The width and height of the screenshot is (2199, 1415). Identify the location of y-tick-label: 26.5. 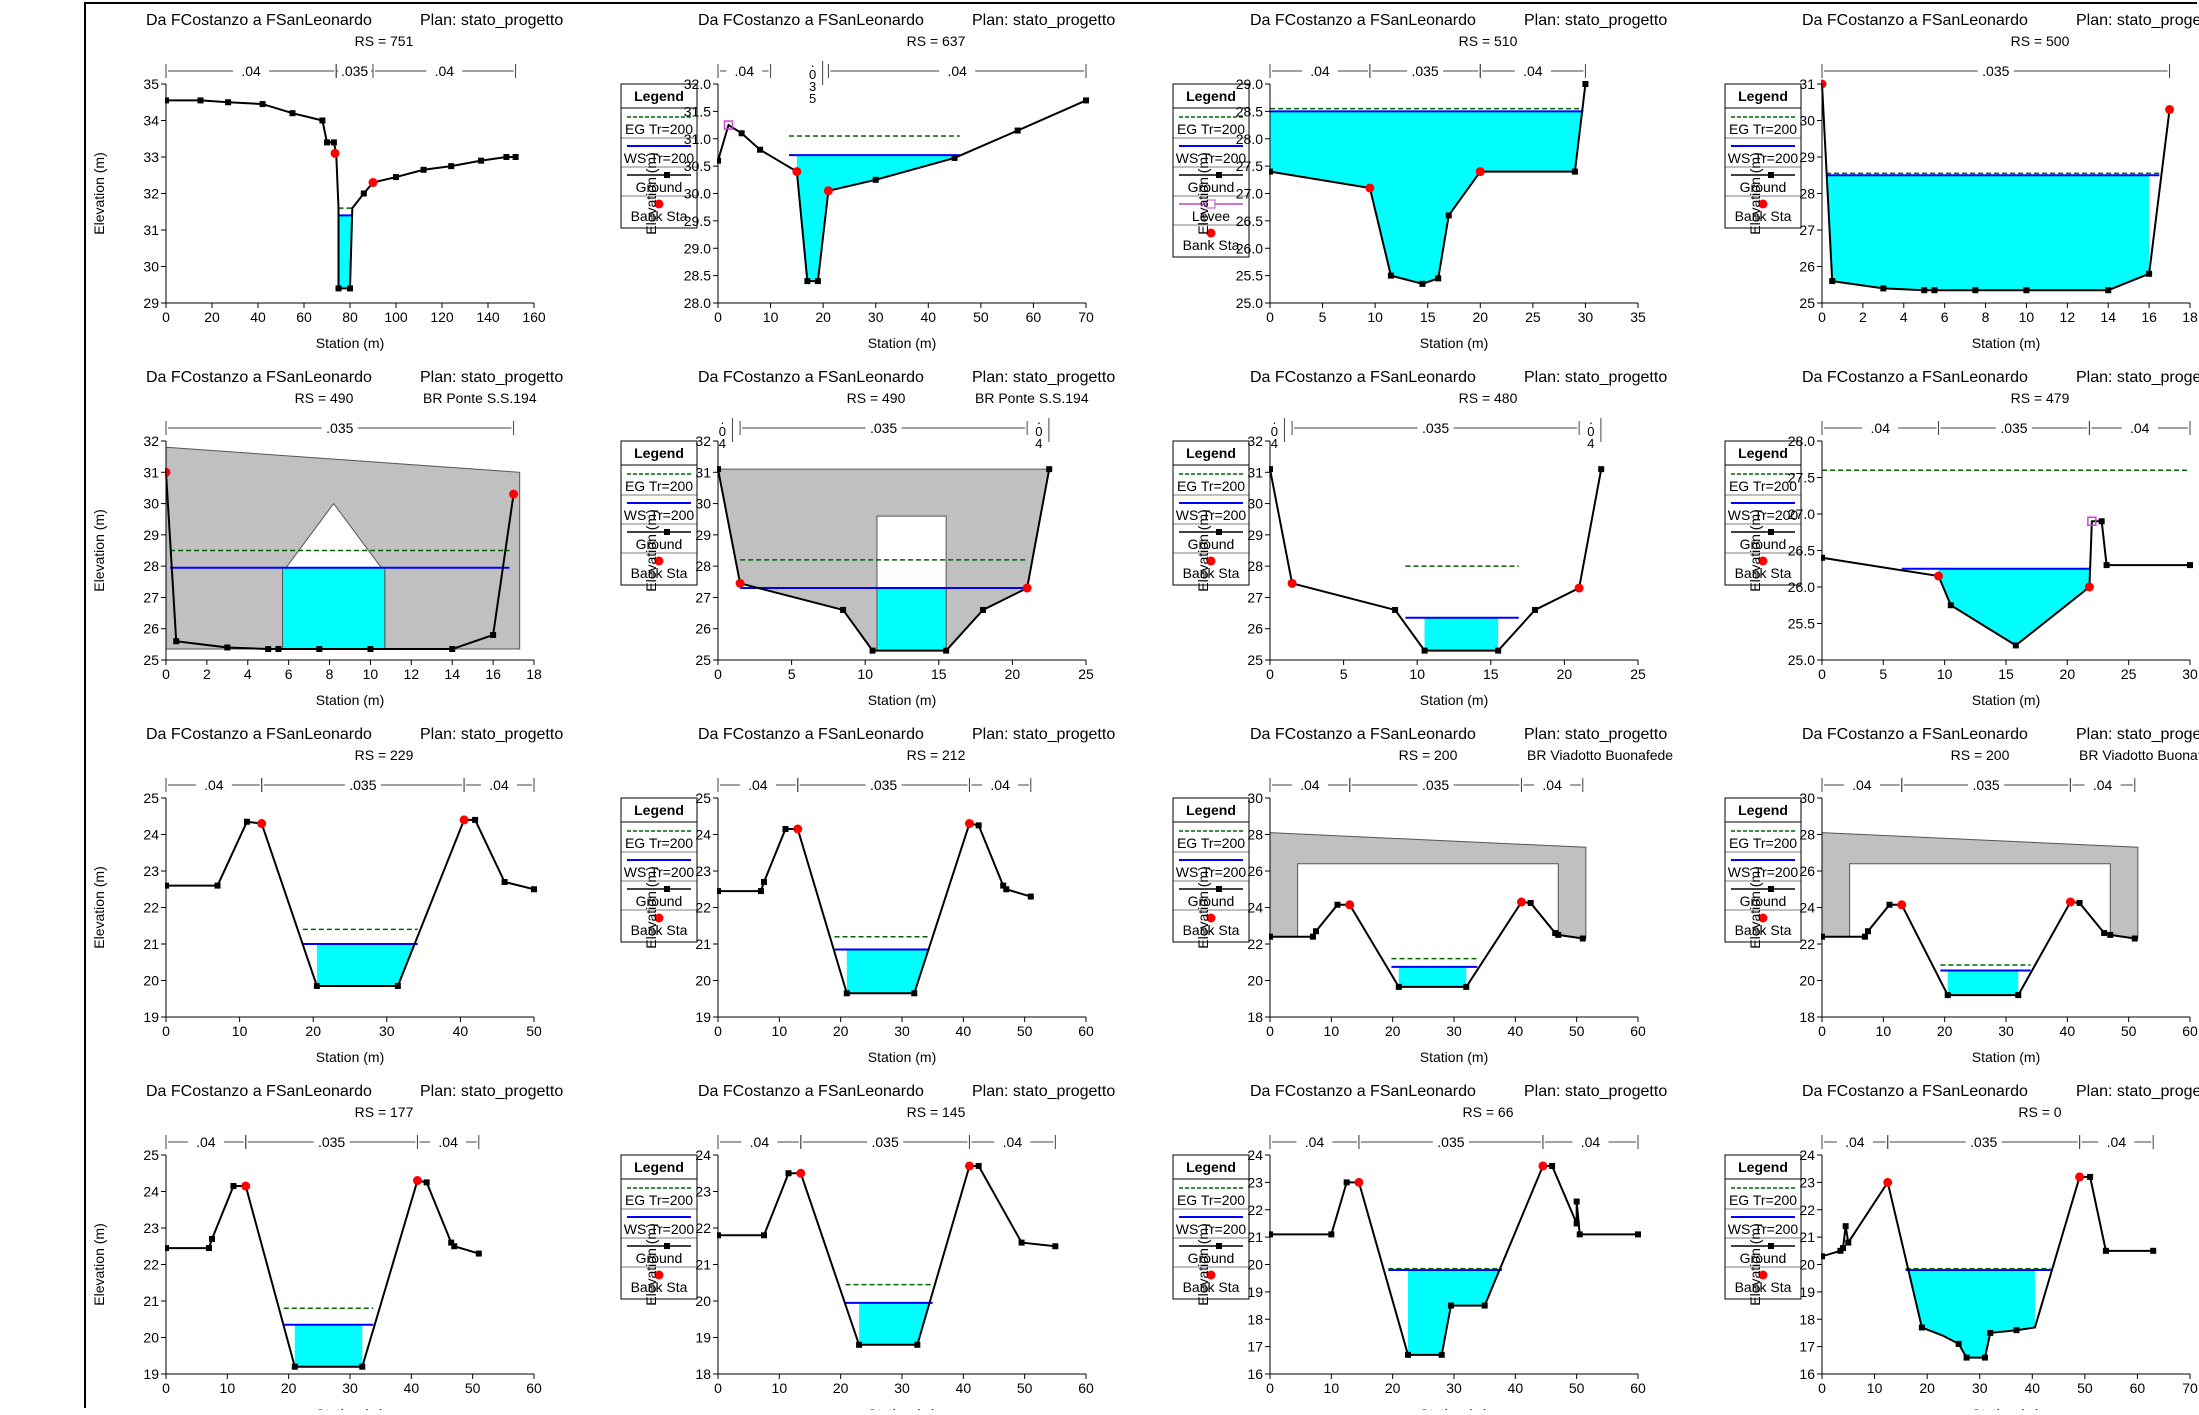
(1249, 221).